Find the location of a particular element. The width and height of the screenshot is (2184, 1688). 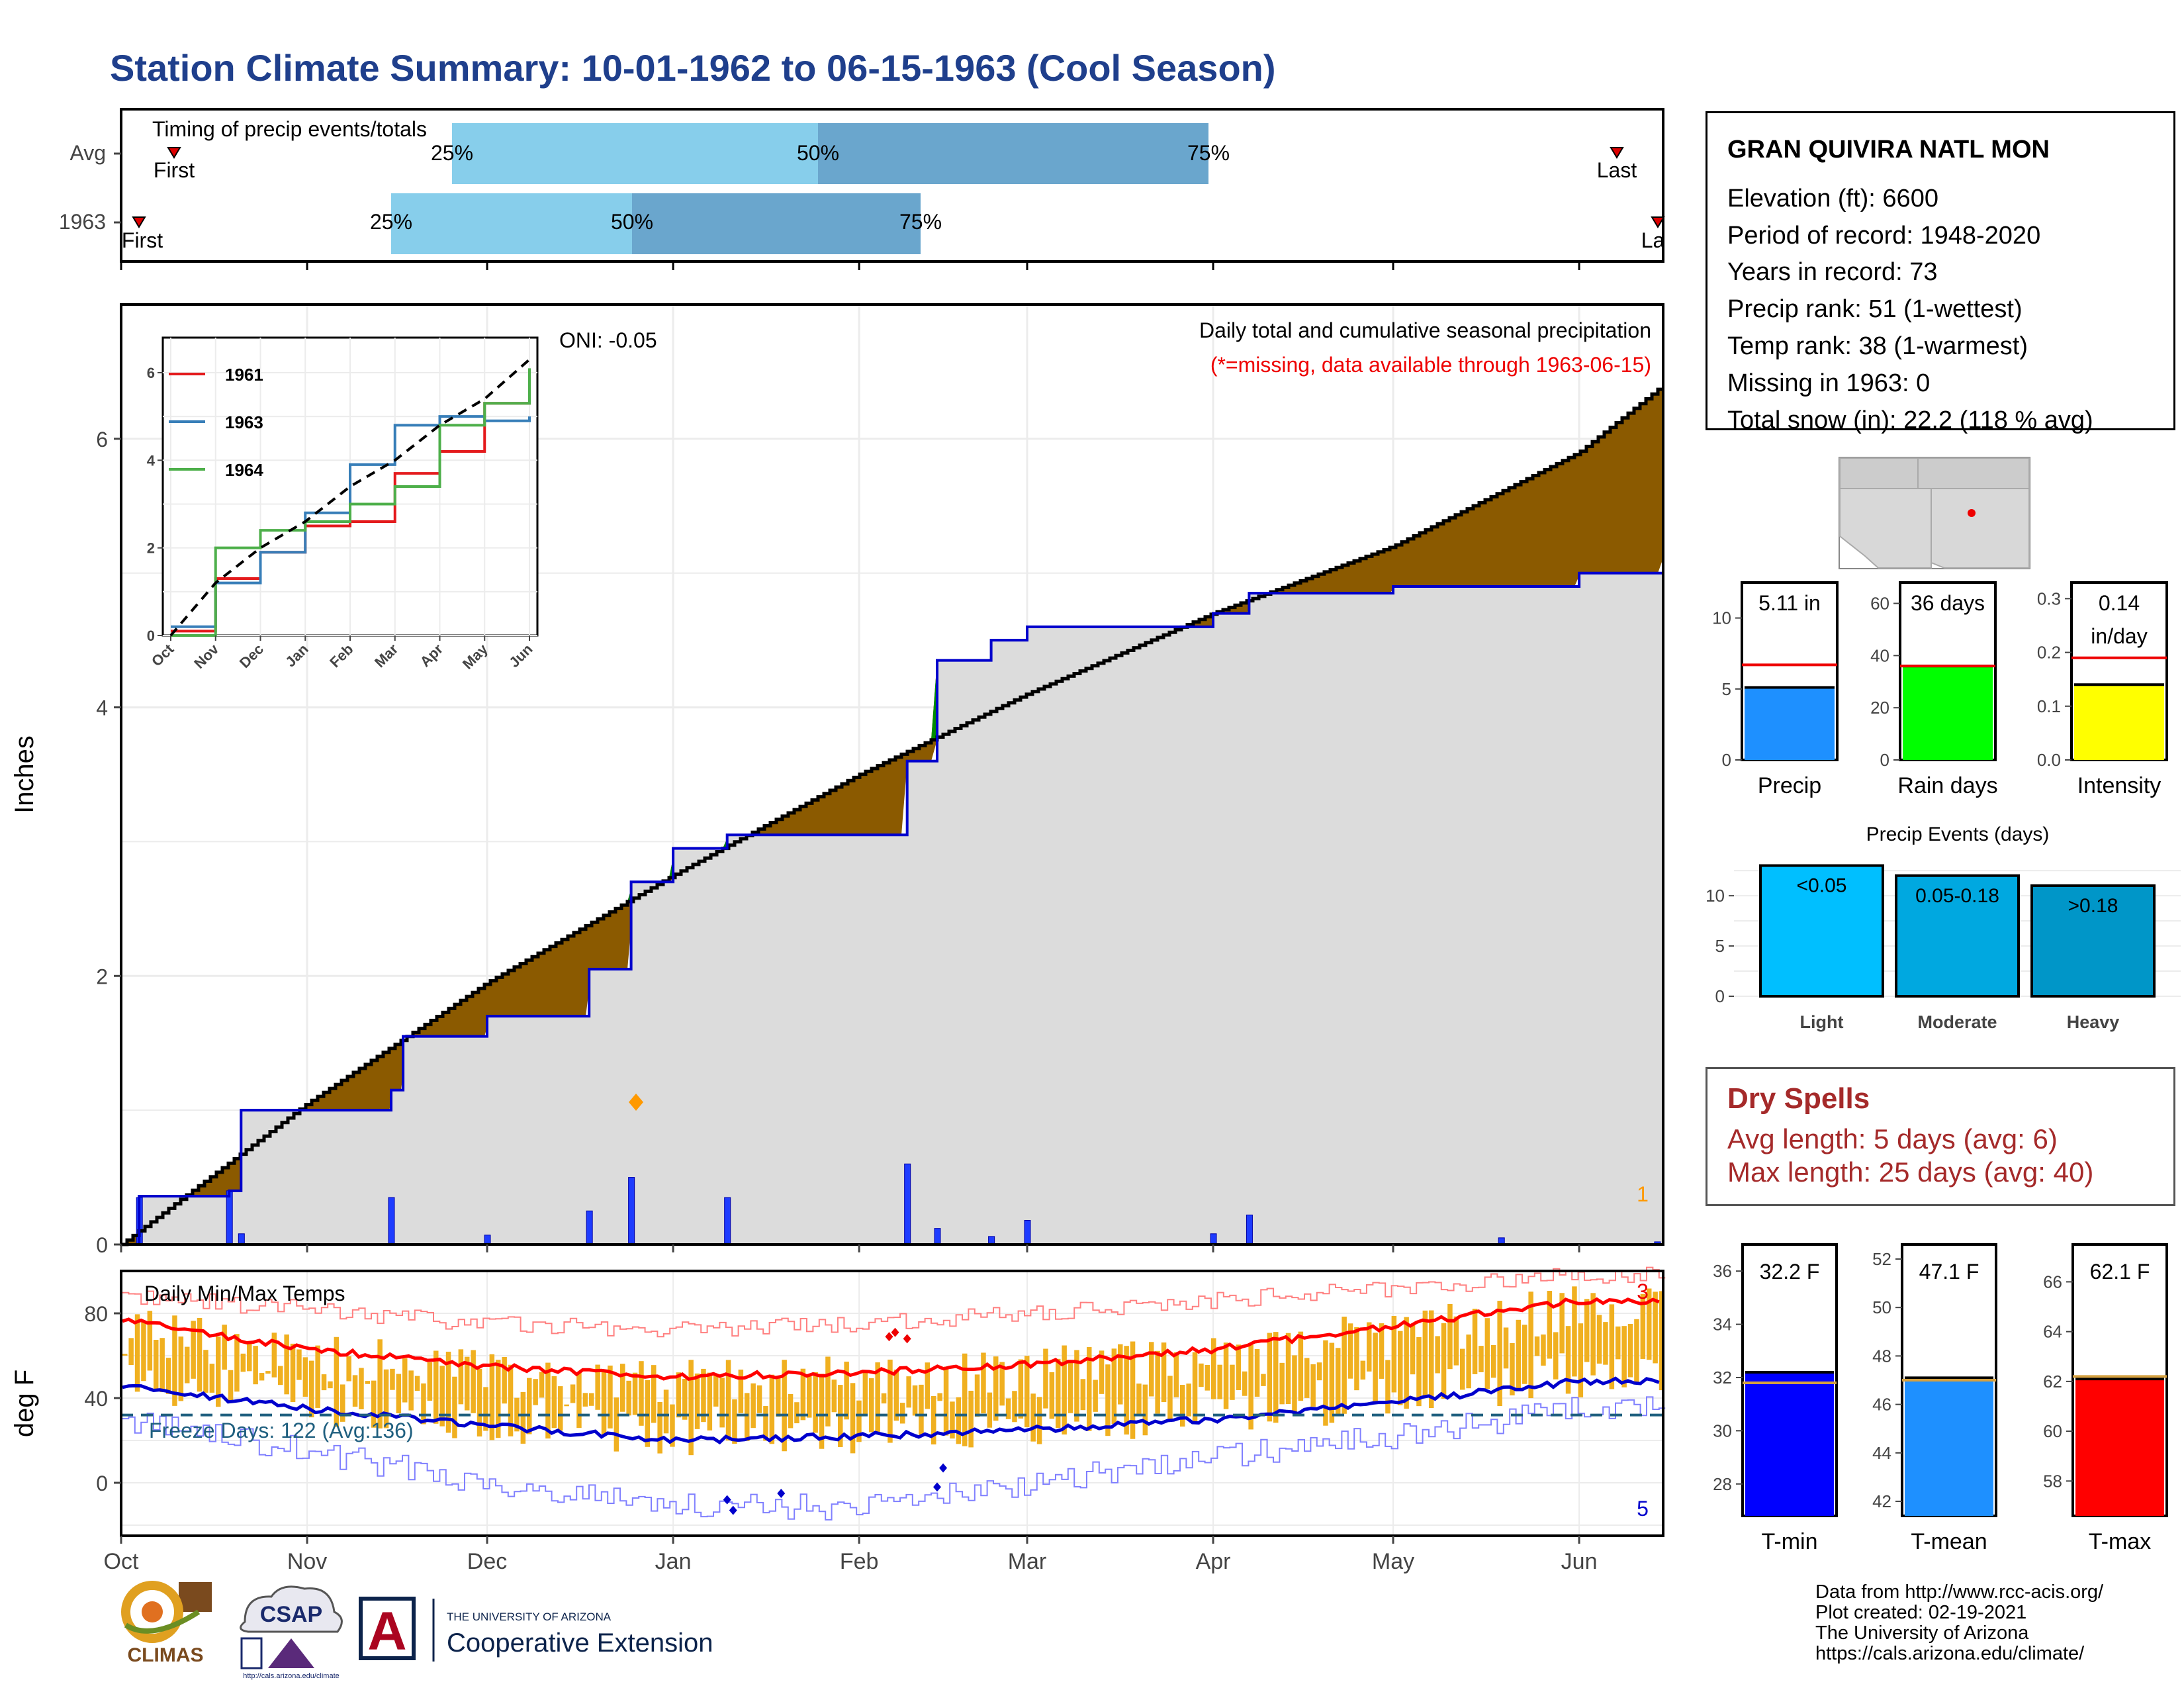

inset-ytick-label: 4 is located at coordinates (151, 460).